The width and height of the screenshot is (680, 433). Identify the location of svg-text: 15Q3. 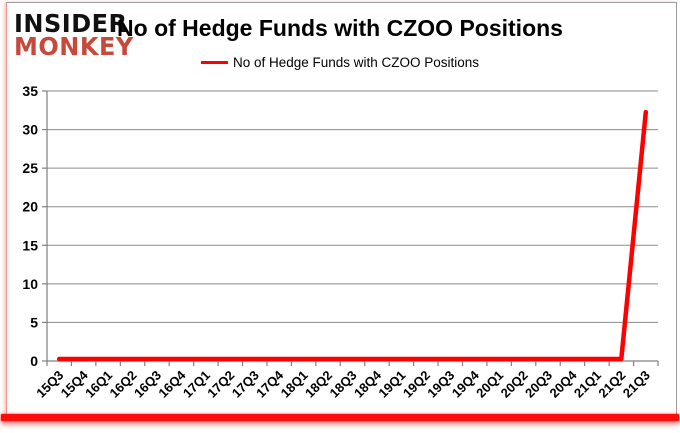
(49, 384).